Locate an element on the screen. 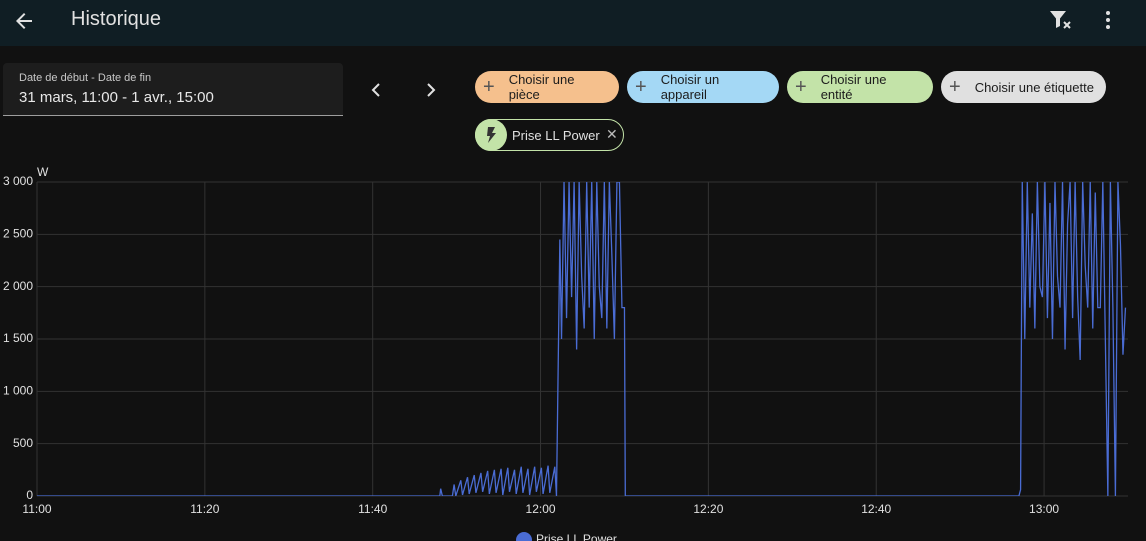  device-chip: + Choisir un appareil is located at coordinates (703, 87).